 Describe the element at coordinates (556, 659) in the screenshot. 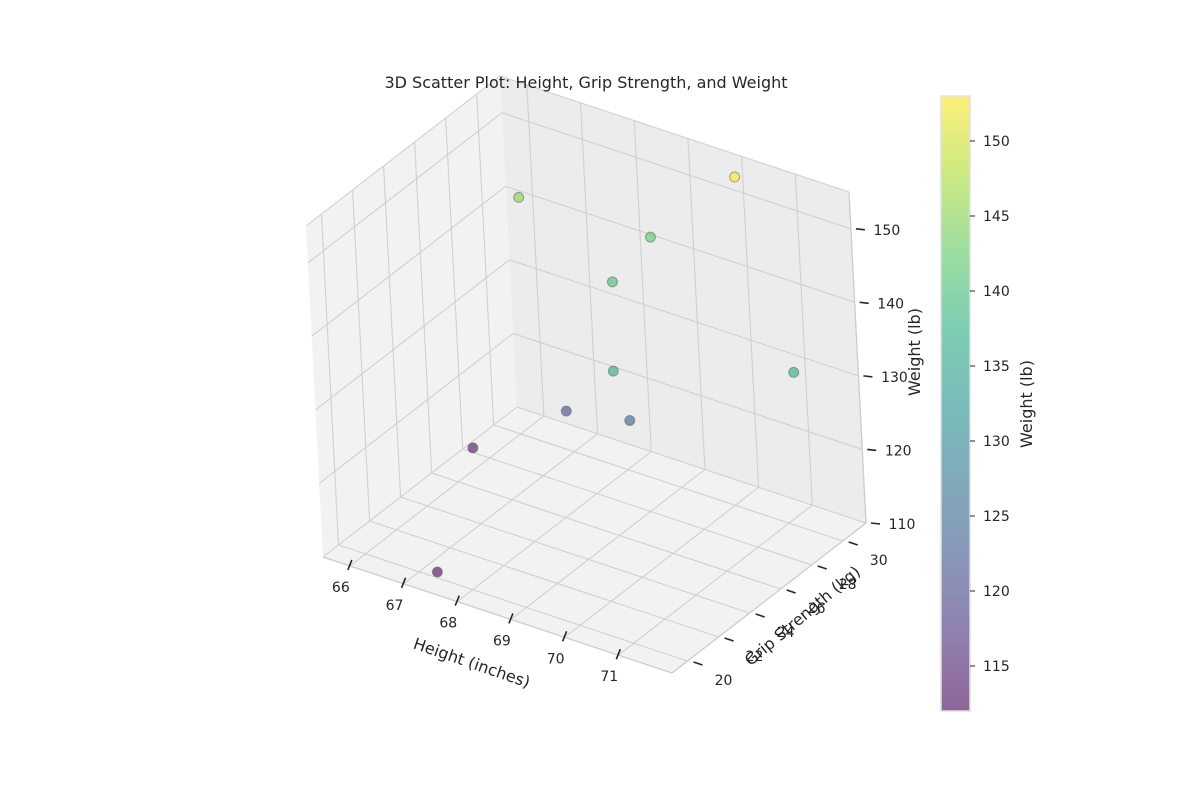

I see `x-tick-label: 70` at that location.